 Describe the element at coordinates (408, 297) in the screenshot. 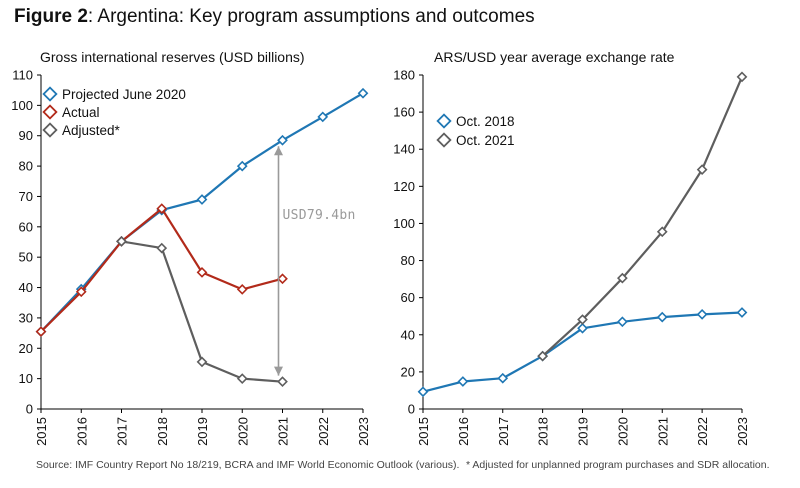

I see `exchange-y-tick-label: 60` at that location.